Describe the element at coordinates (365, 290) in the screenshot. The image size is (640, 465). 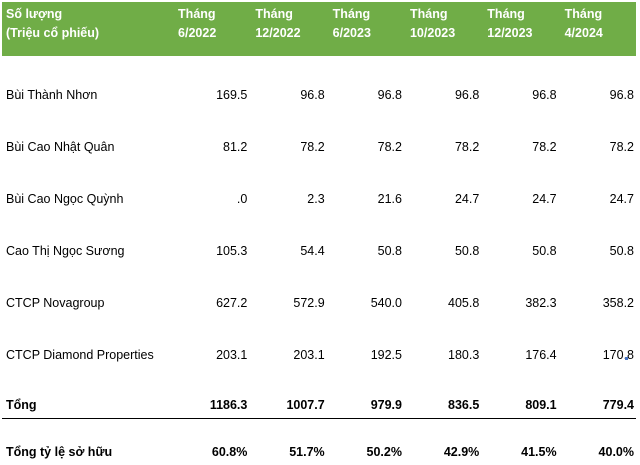
I see `value-cell: 540.0` at that location.